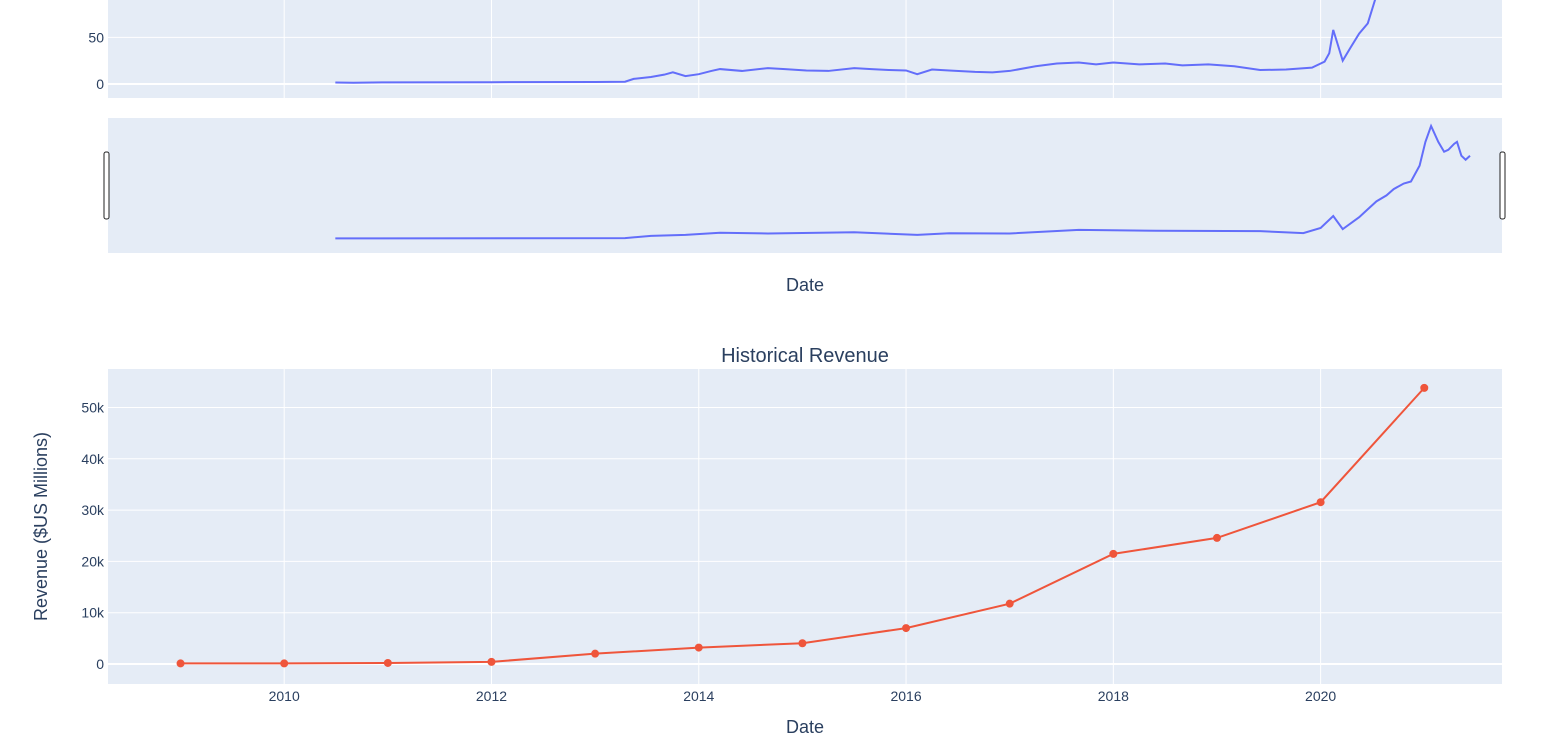 The image size is (1566, 738). What do you see at coordinates (491, 696) in the screenshot?
I see `revenue-x-tick-label: 2012` at bounding box center [491, 696].